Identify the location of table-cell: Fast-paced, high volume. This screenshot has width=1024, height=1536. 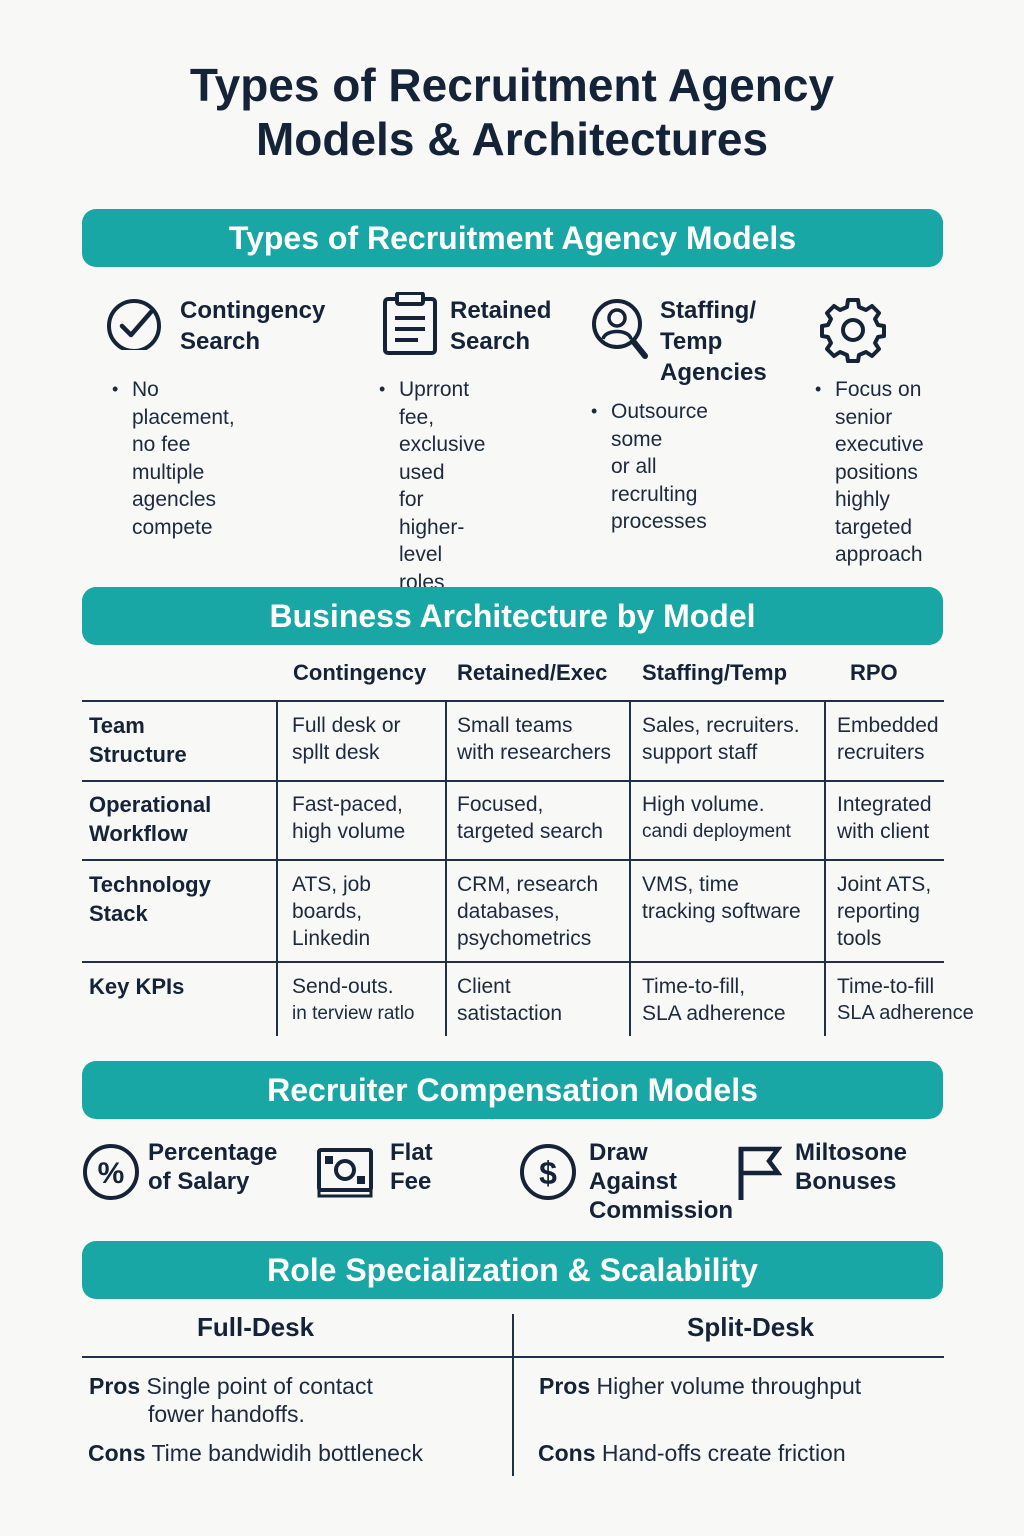
(349, 818).